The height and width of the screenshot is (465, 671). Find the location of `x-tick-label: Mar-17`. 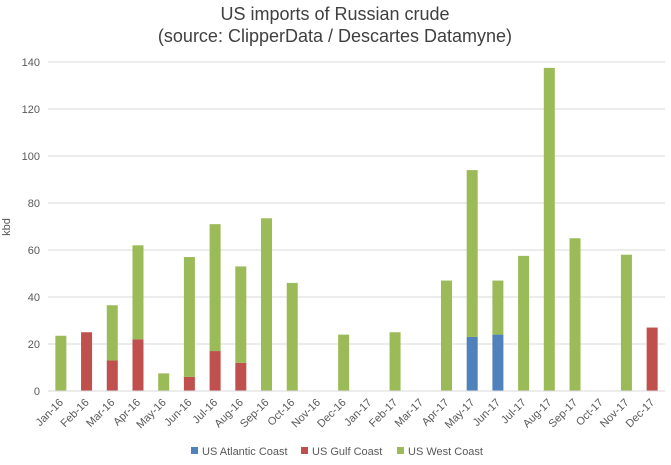

x-tick-label: Mar-17 is located at coordinates (409, 413).